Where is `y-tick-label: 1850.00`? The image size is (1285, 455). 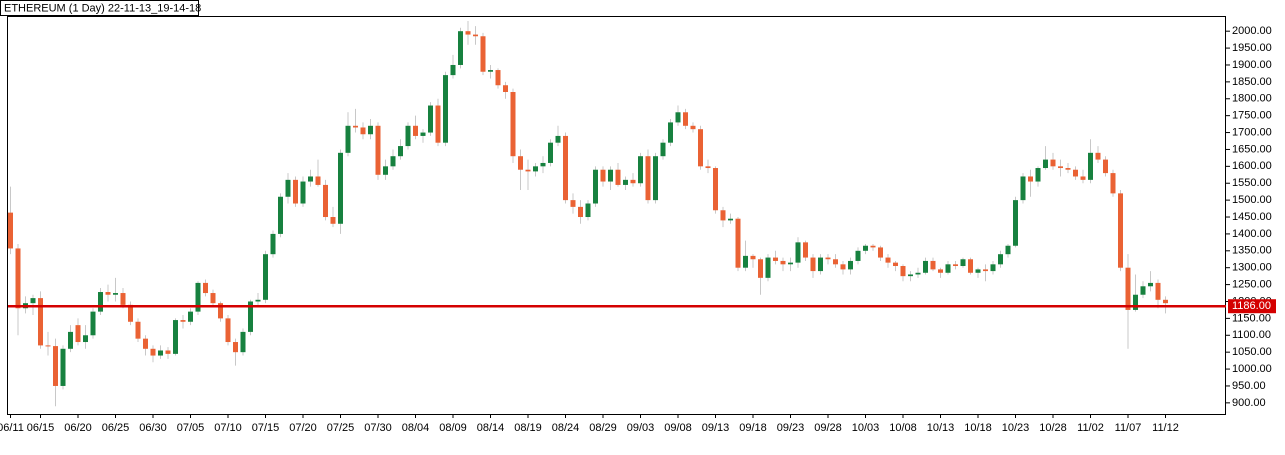 y-tick-label: 1850.00 is located at coordinates (1252, 82).